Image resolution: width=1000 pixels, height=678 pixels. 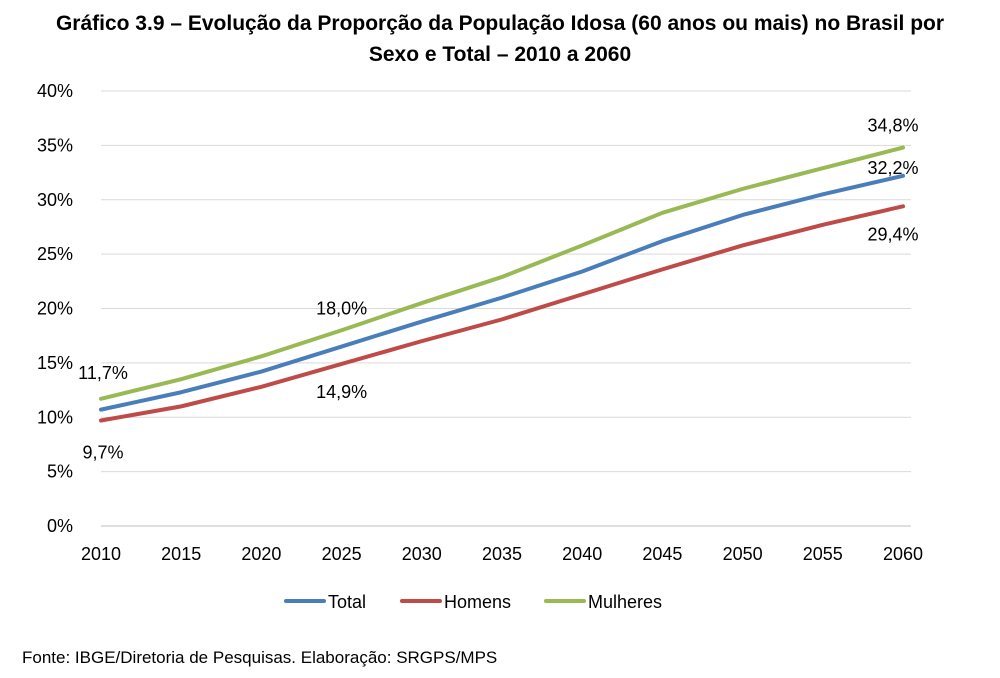 What do you see at coordinates (261, 554) in the screenshot?
I see `x-tick-label: 2020` at bounding box center [261, 554].